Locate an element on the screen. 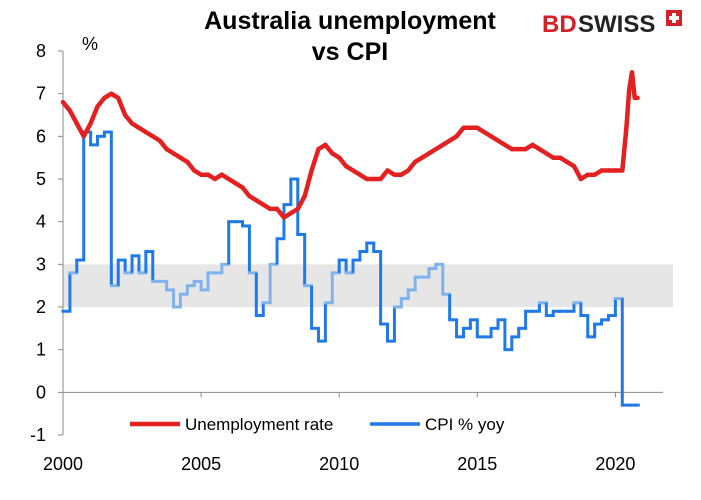 The height and width of the screenshot is (500, 701). chart-title-line-1: Australia unemployment is located at coordinates (350, 21).